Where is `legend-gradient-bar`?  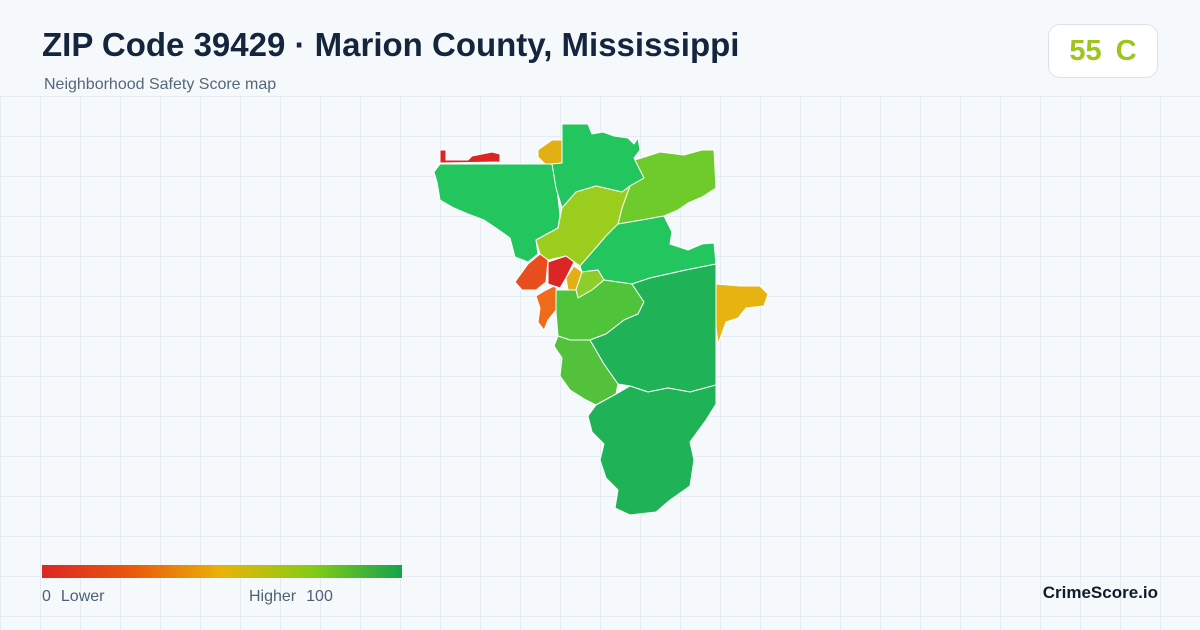 legend-gradient-bar is located at coordinates (222, 571).